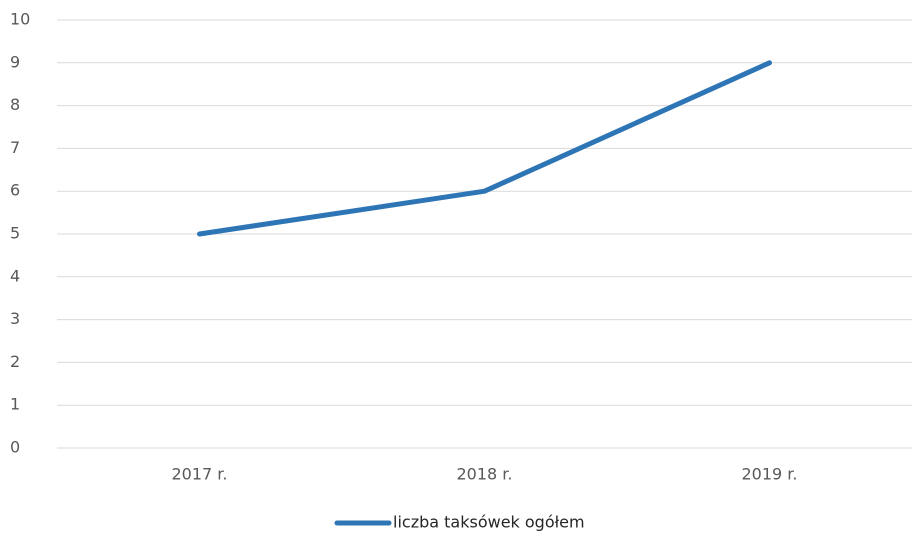  Describe the element at coordinates (15, 361) in the screenshot. I see `y-tick-label: 2` at that location.